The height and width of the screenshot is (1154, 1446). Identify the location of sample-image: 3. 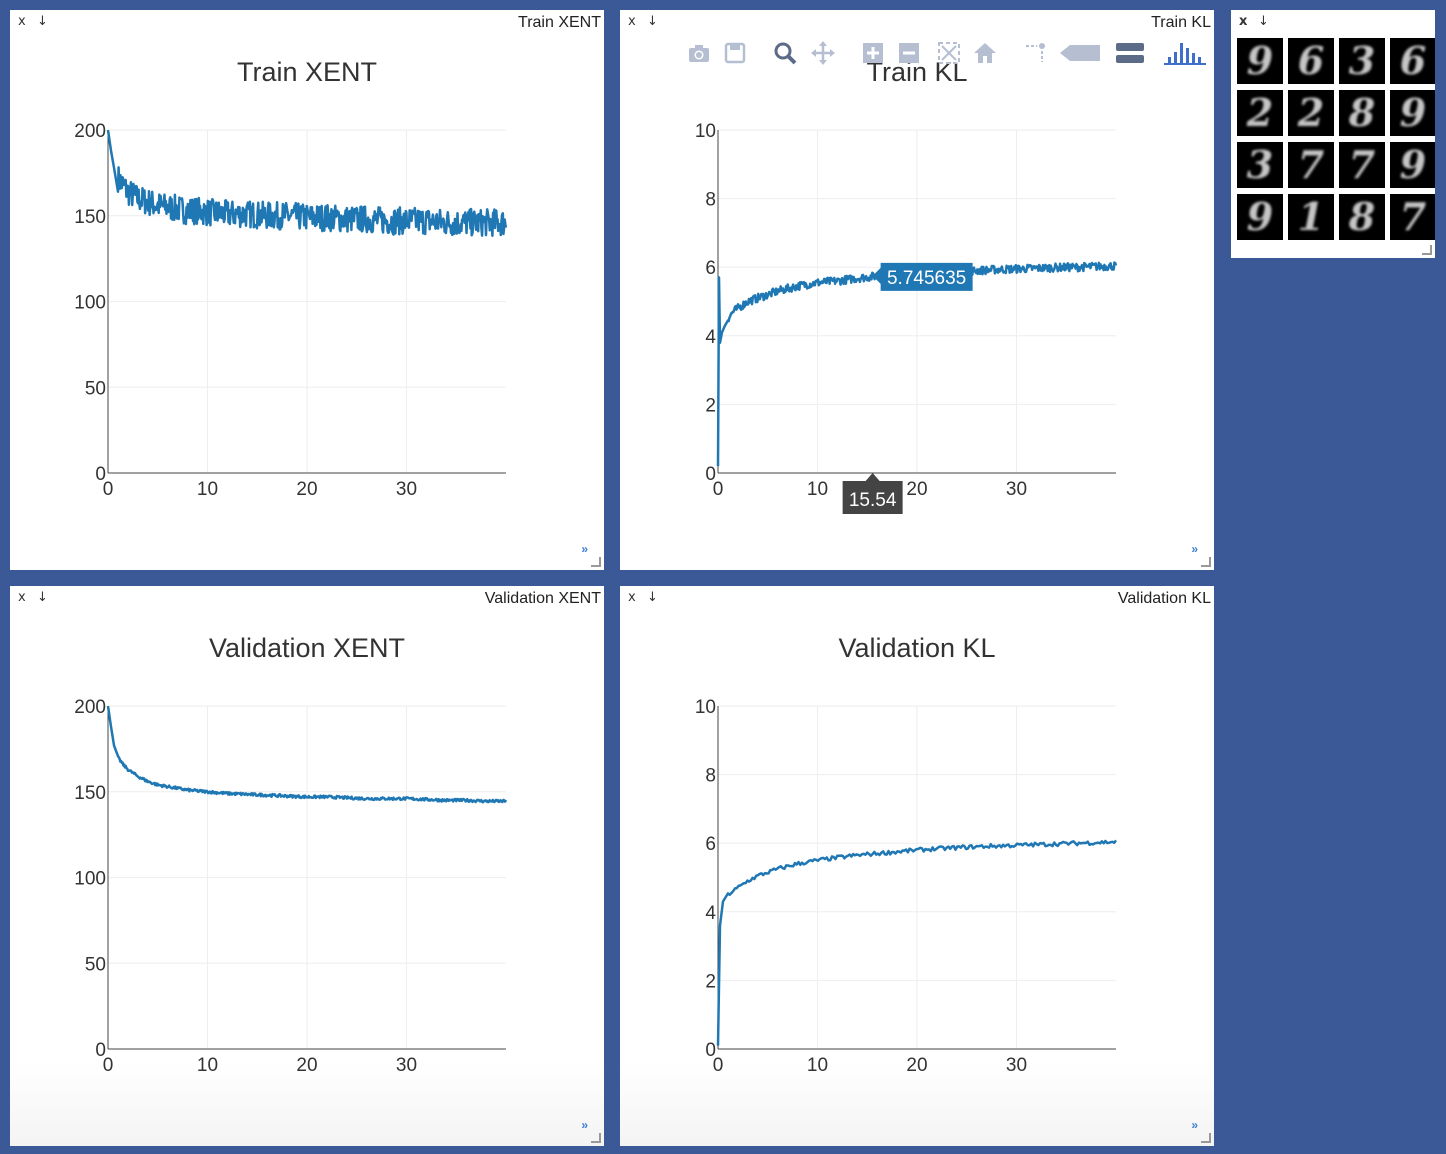
(1260, 165).